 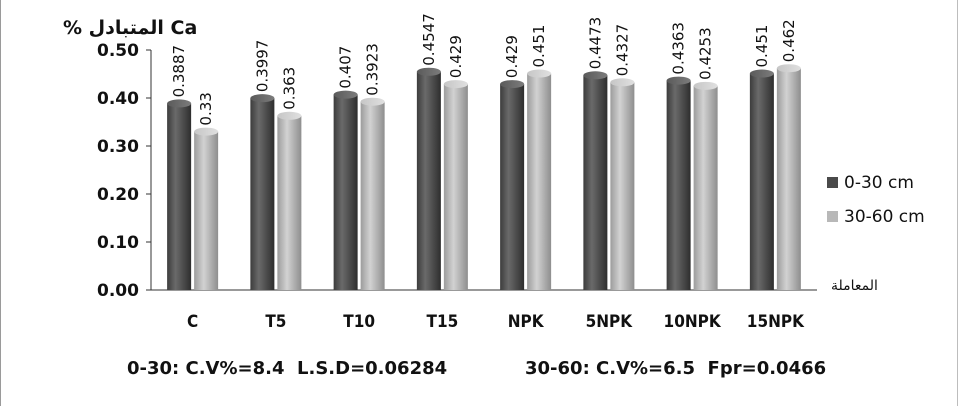 What do you see at coordinates (526, 322) in the screenshot?
I see `category-label: NPK` at bounding box center [526, 322].